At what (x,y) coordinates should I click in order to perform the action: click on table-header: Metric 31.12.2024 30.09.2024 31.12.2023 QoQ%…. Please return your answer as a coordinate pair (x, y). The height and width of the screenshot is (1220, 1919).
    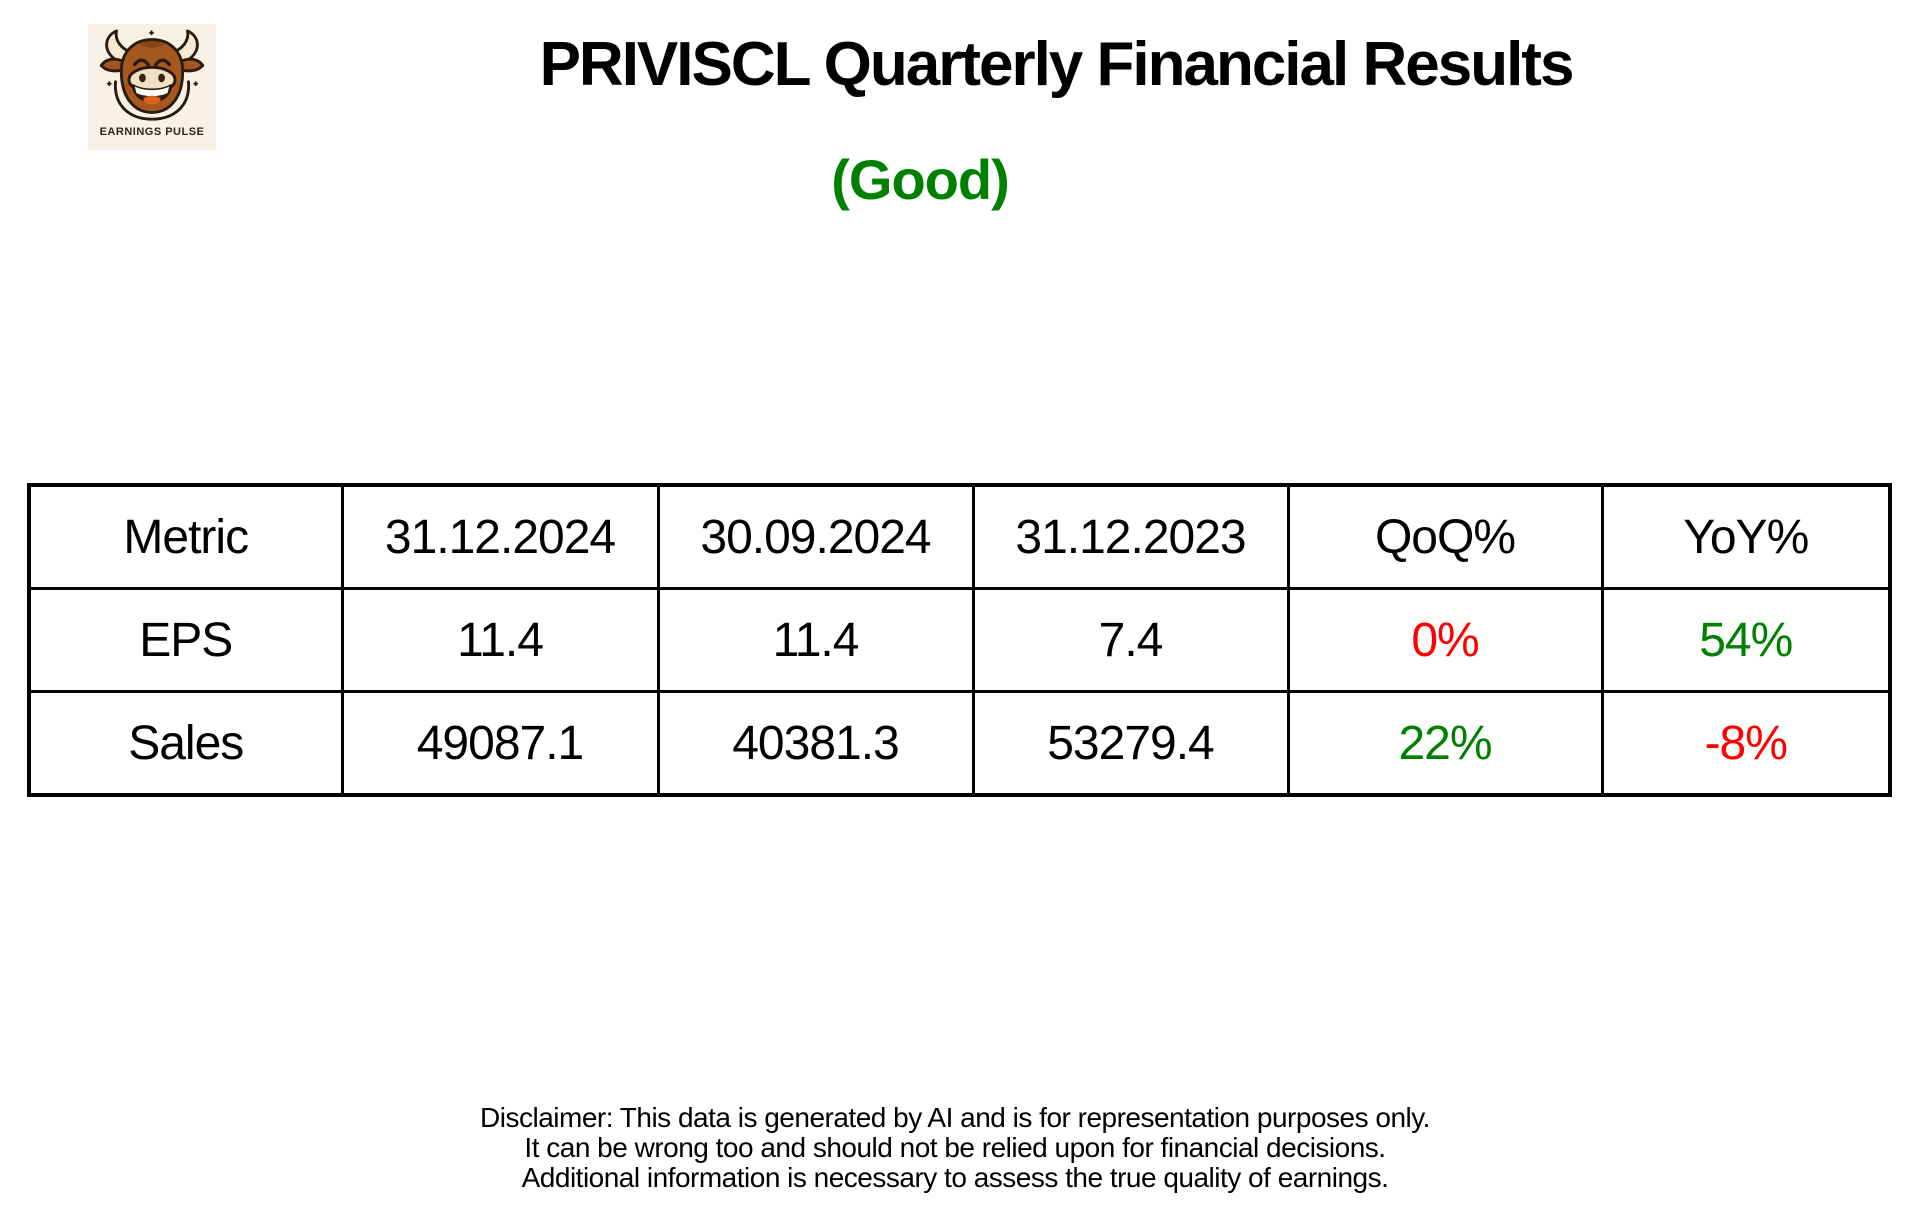
    Looking at the image, I should click on (959, 536).